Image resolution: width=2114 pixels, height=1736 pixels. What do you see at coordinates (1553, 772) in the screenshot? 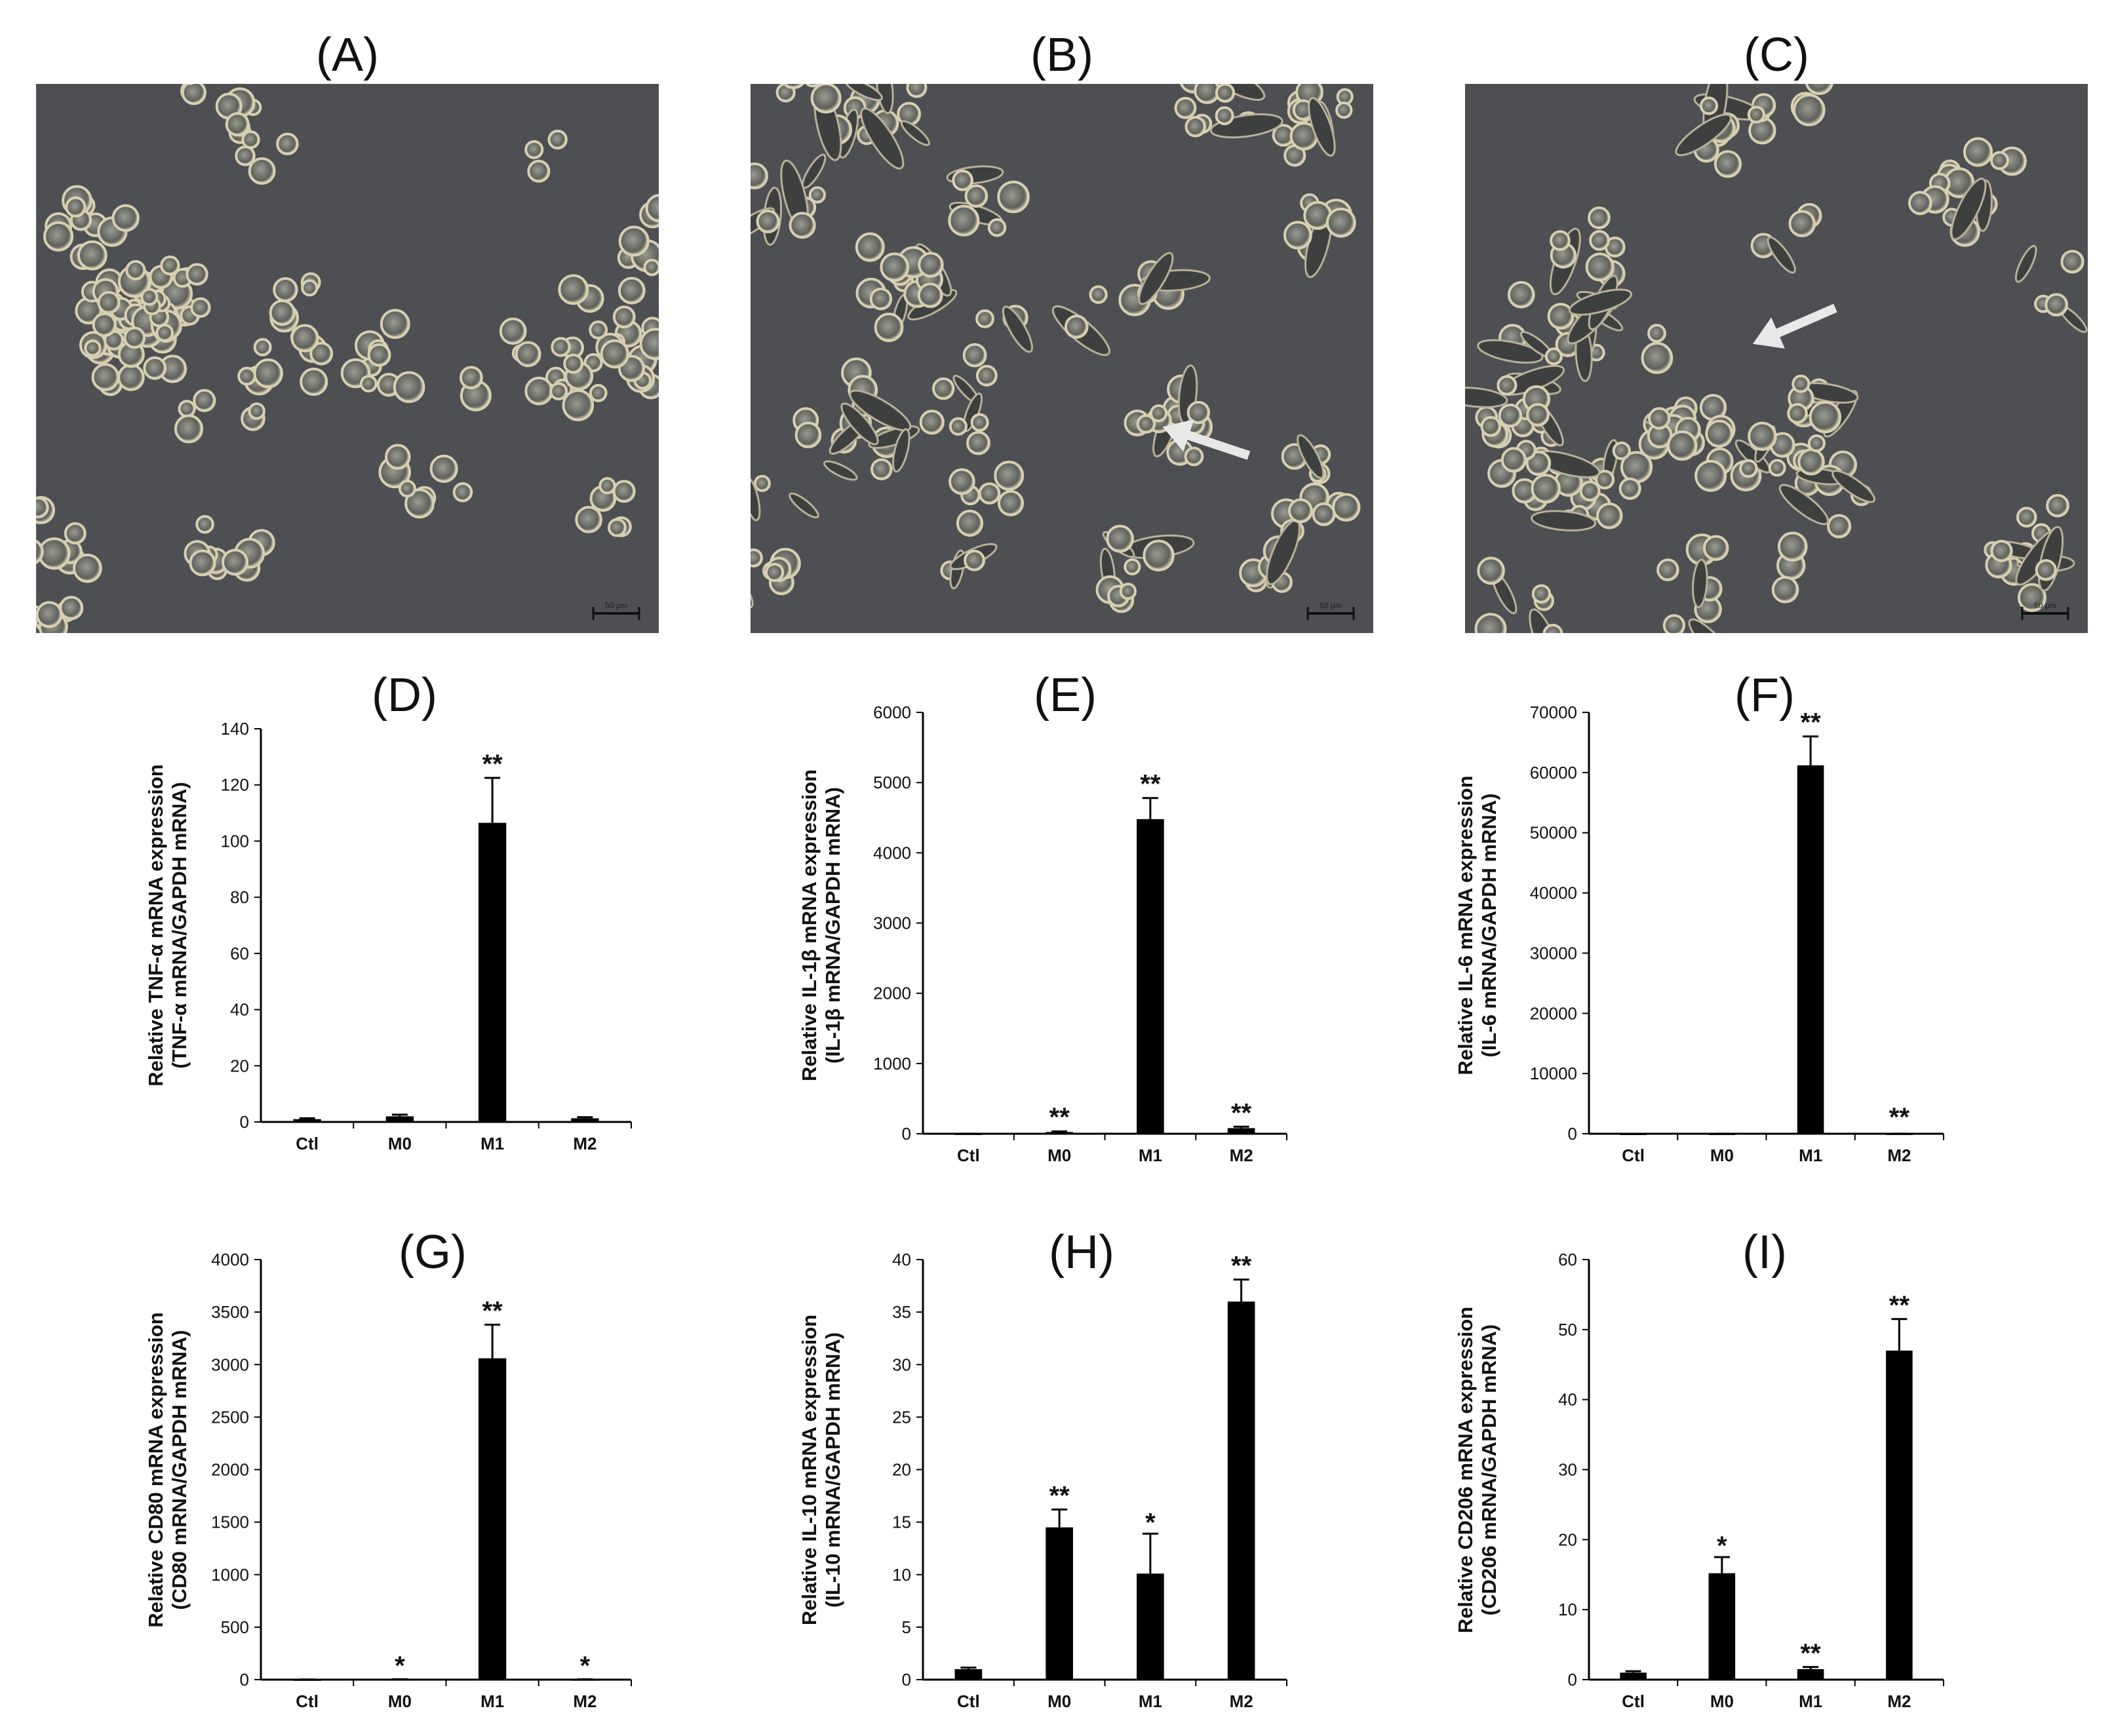
I see `y-tick-label: 60000` at bounding box center [1553, 772].